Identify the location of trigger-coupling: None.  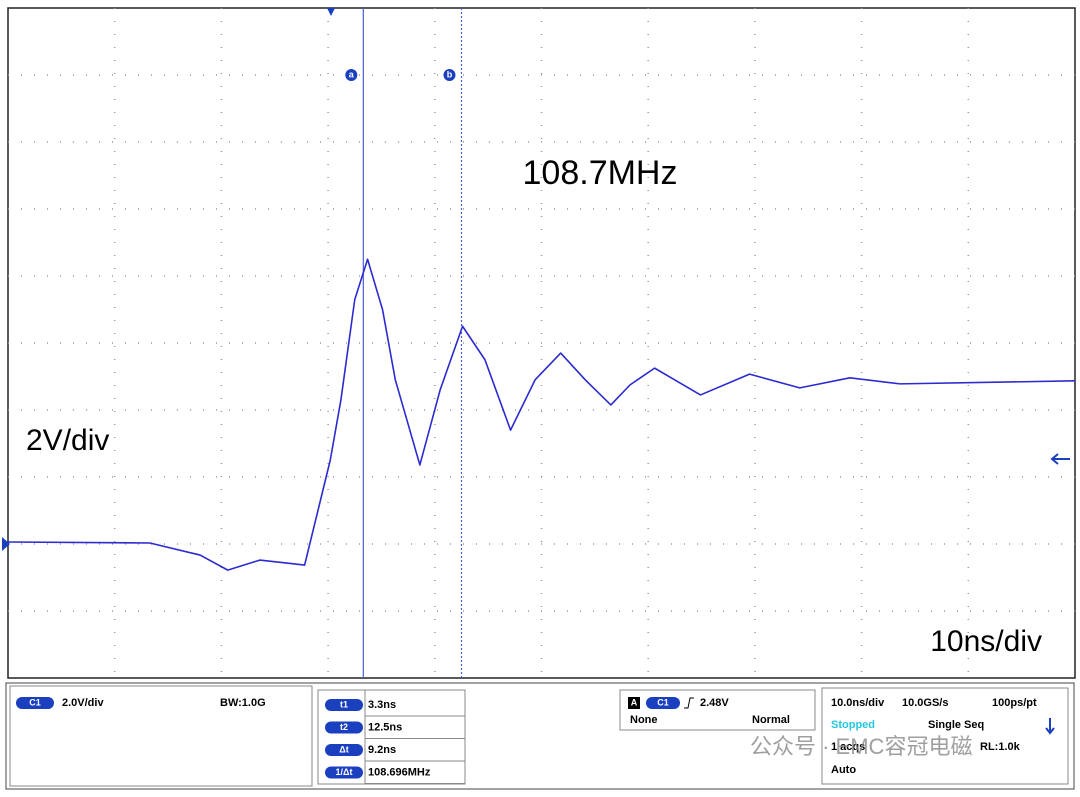
(644, 720).